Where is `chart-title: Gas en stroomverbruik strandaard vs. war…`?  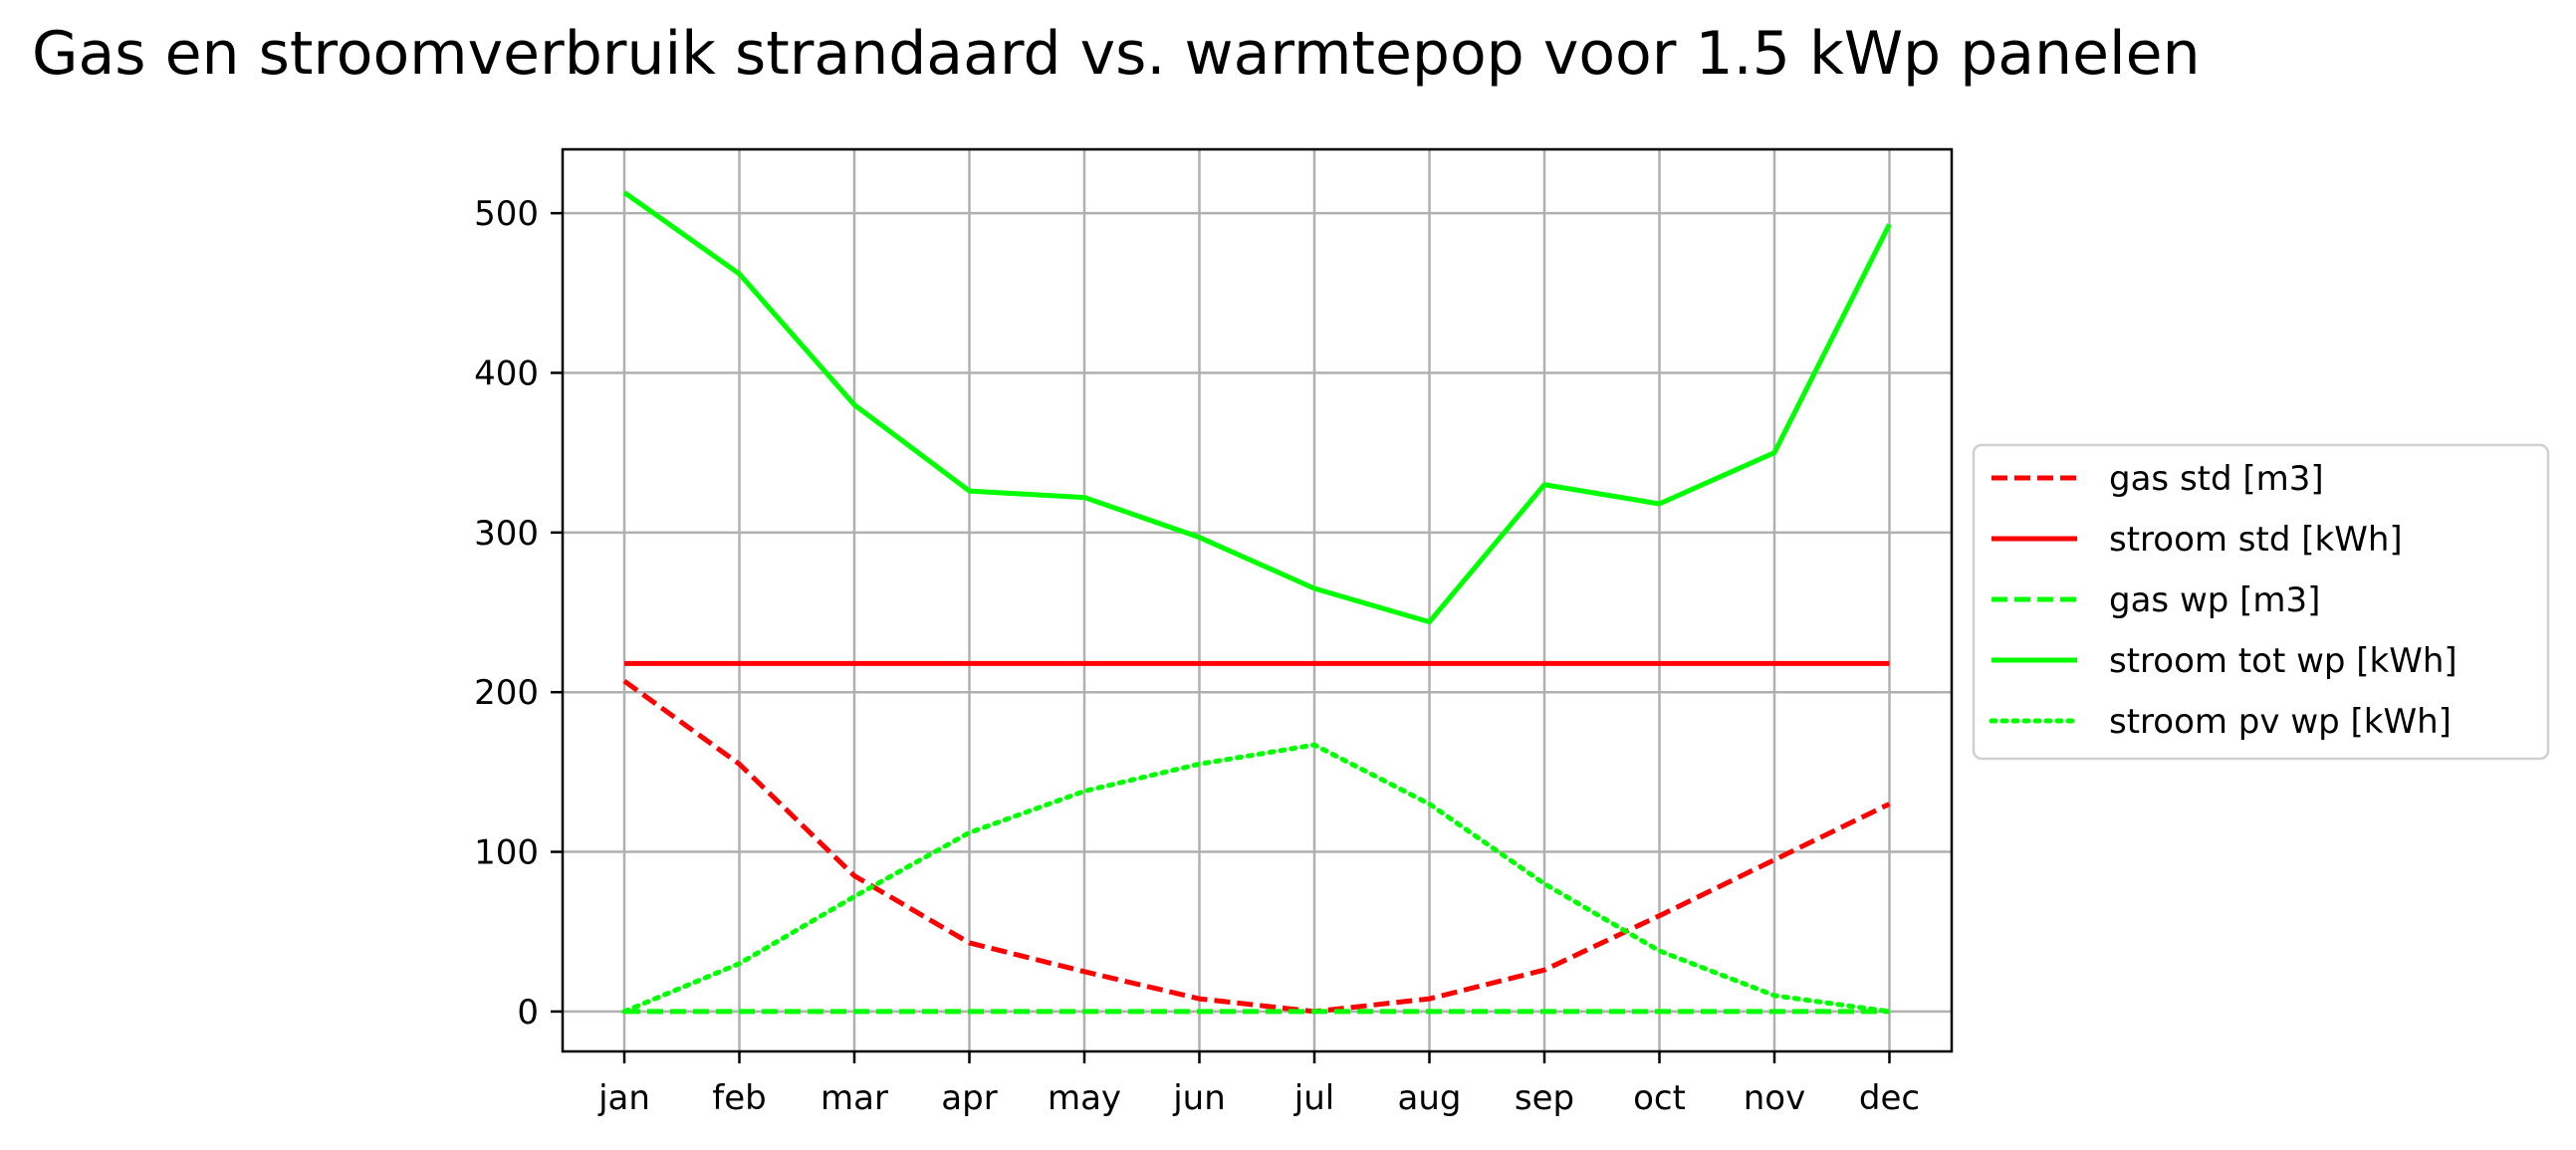
chart-title: Gas en stroomverbruik strandaard vs. war… is located at coordinates (1116, 54).